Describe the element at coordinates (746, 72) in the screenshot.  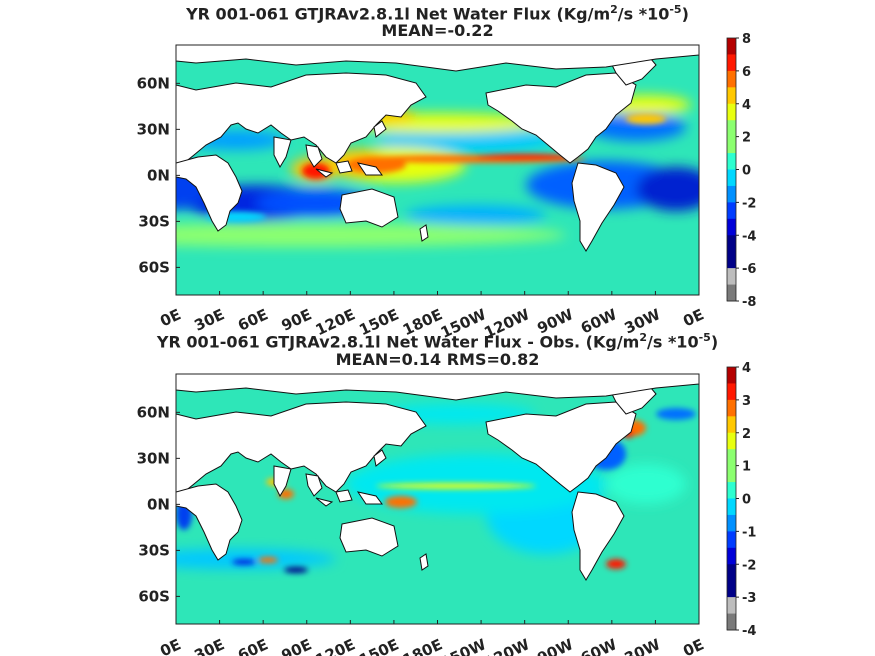
I see `colorbar-tick-label: 6` at that location.